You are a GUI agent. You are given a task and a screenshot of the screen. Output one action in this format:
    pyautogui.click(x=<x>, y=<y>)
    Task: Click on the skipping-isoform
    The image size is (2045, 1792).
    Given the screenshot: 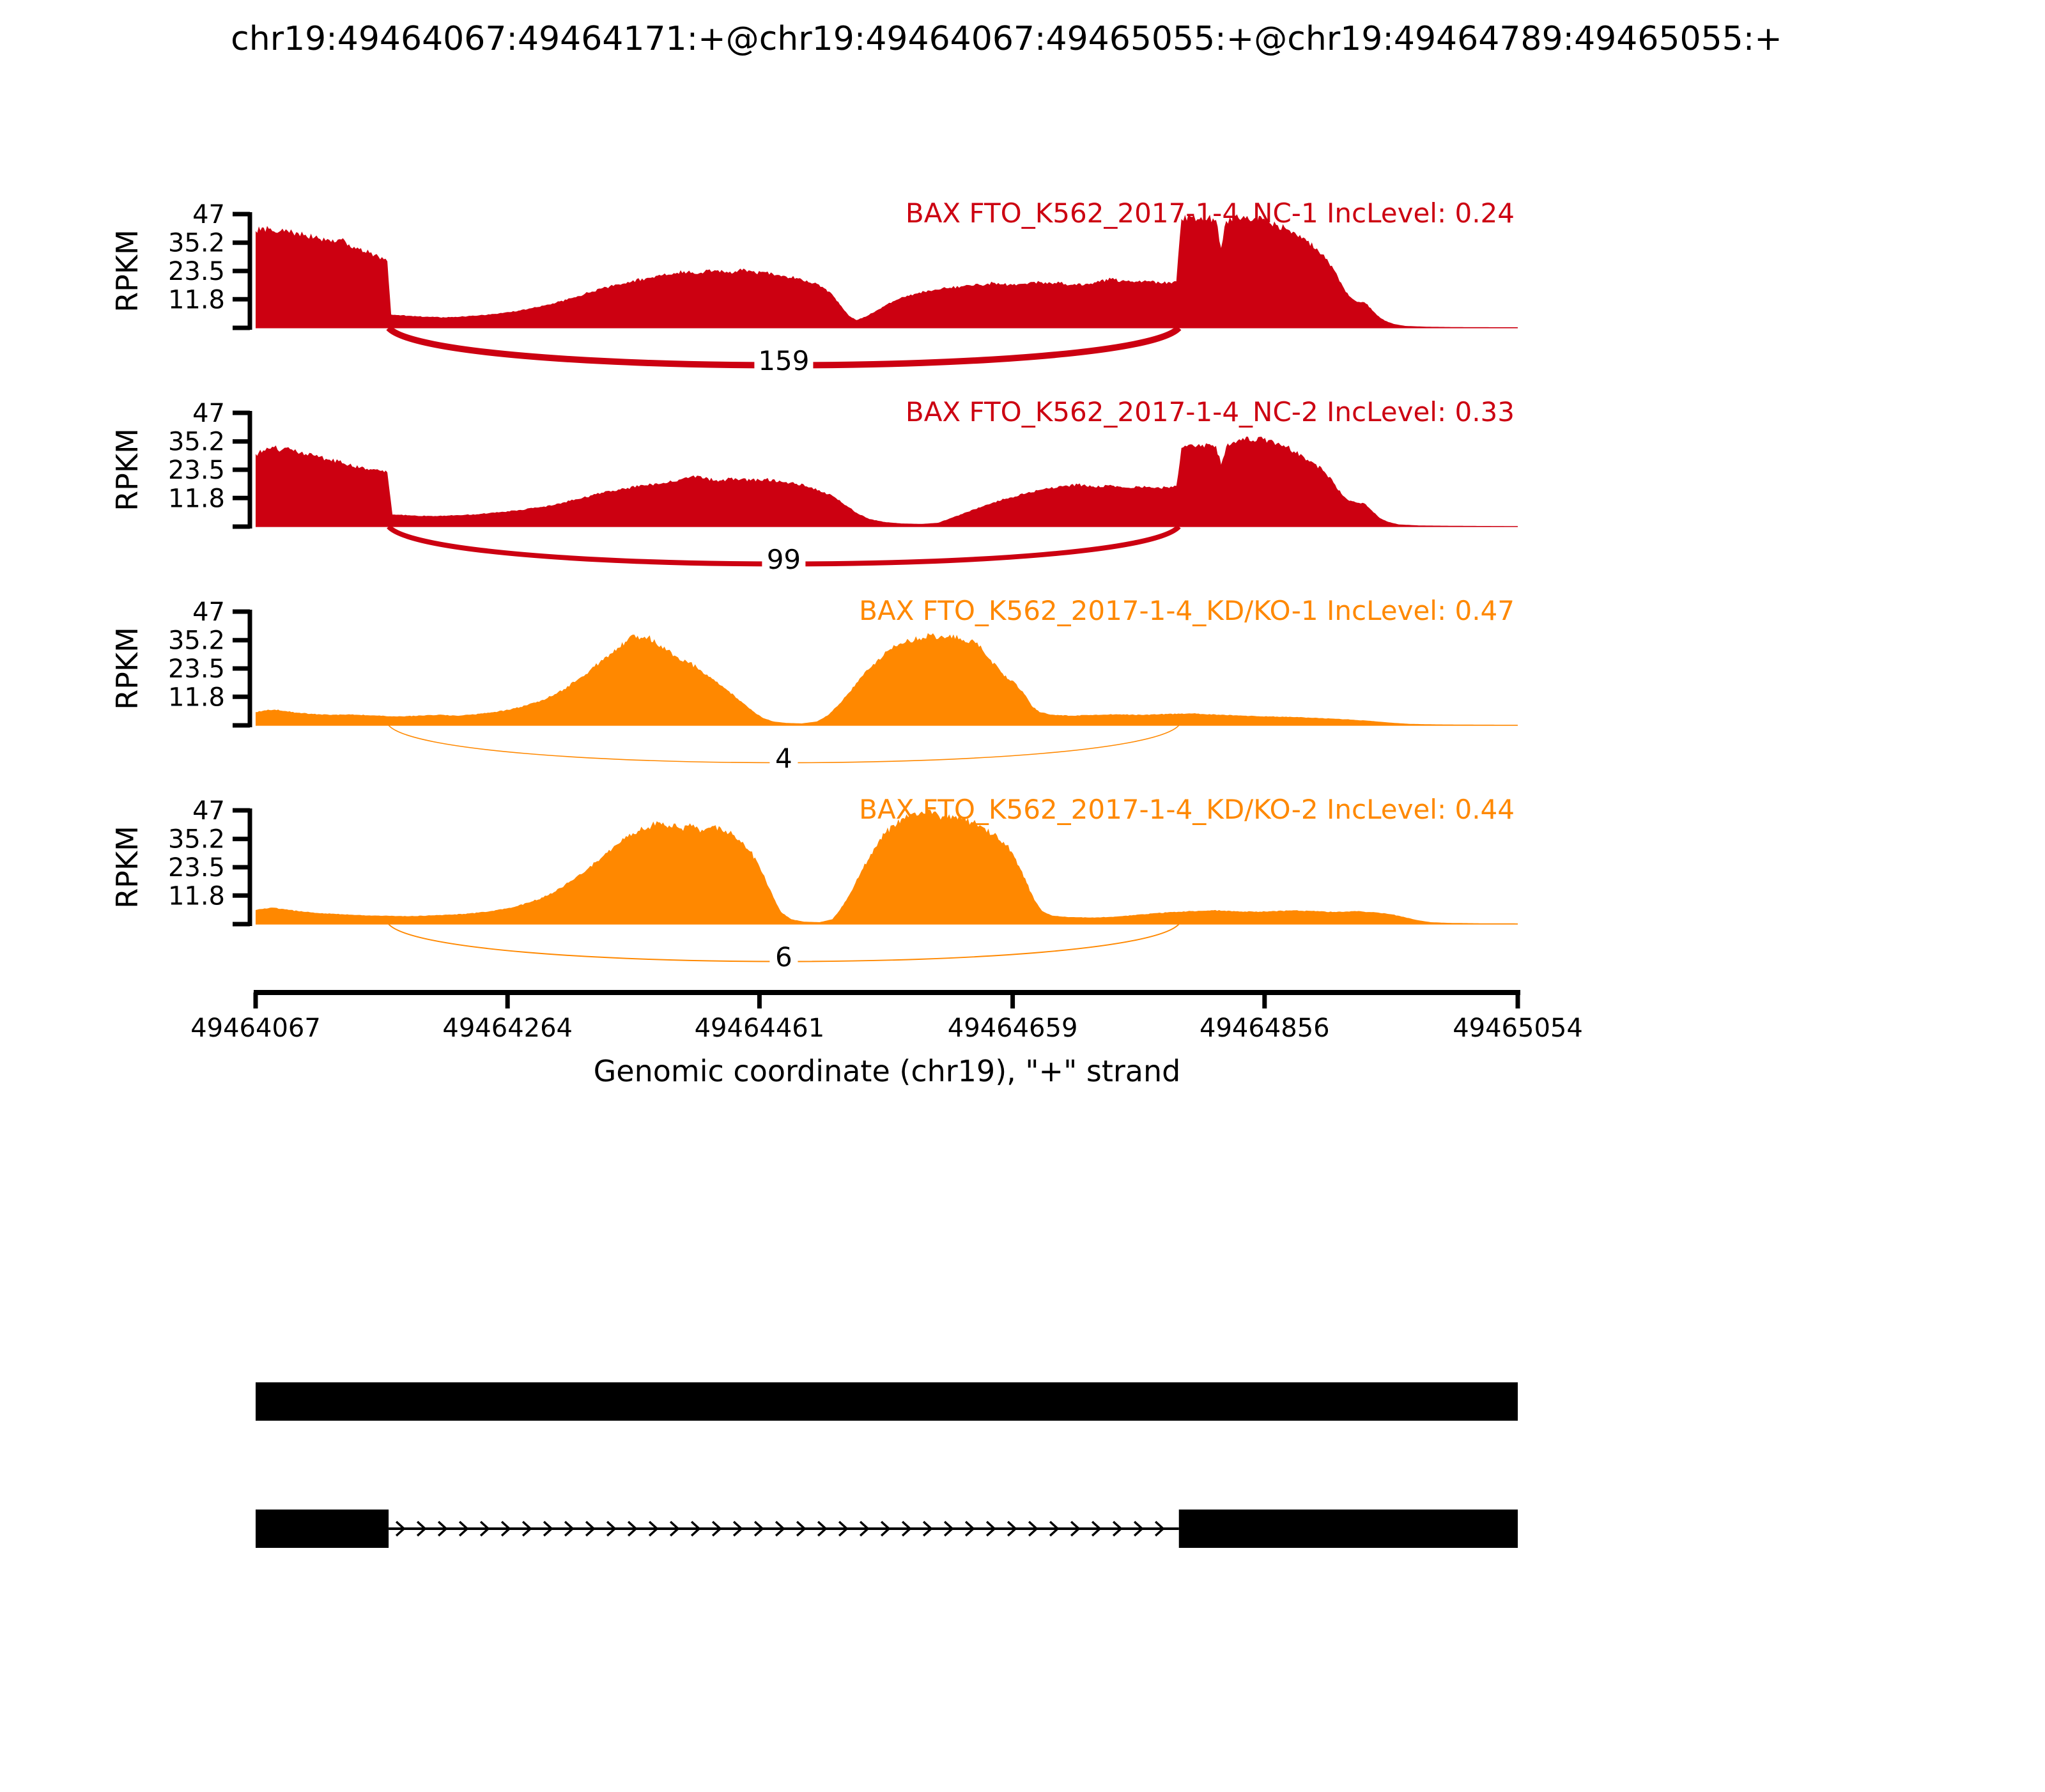 What is the action you would take?
    pyautogui.click(x=887, y=1529)
    